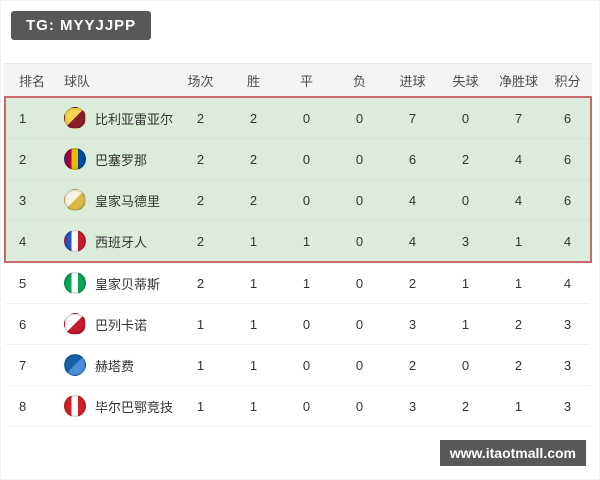  What do you see at coordinates (75, 200) in the screenshot?
I see `real-madrid-crest-icon` at bounding box center [75, 200].